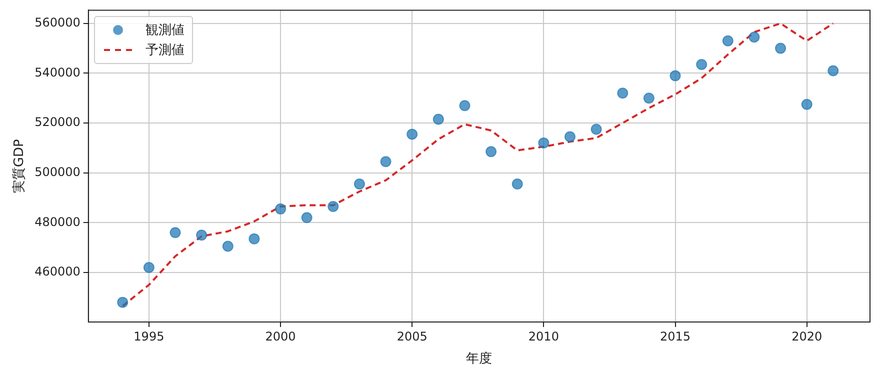 The image size is (880, 375). Describe the element at coordinates (807, 336) in the screenshot. I see `x-tick-label: 2020` at that location.